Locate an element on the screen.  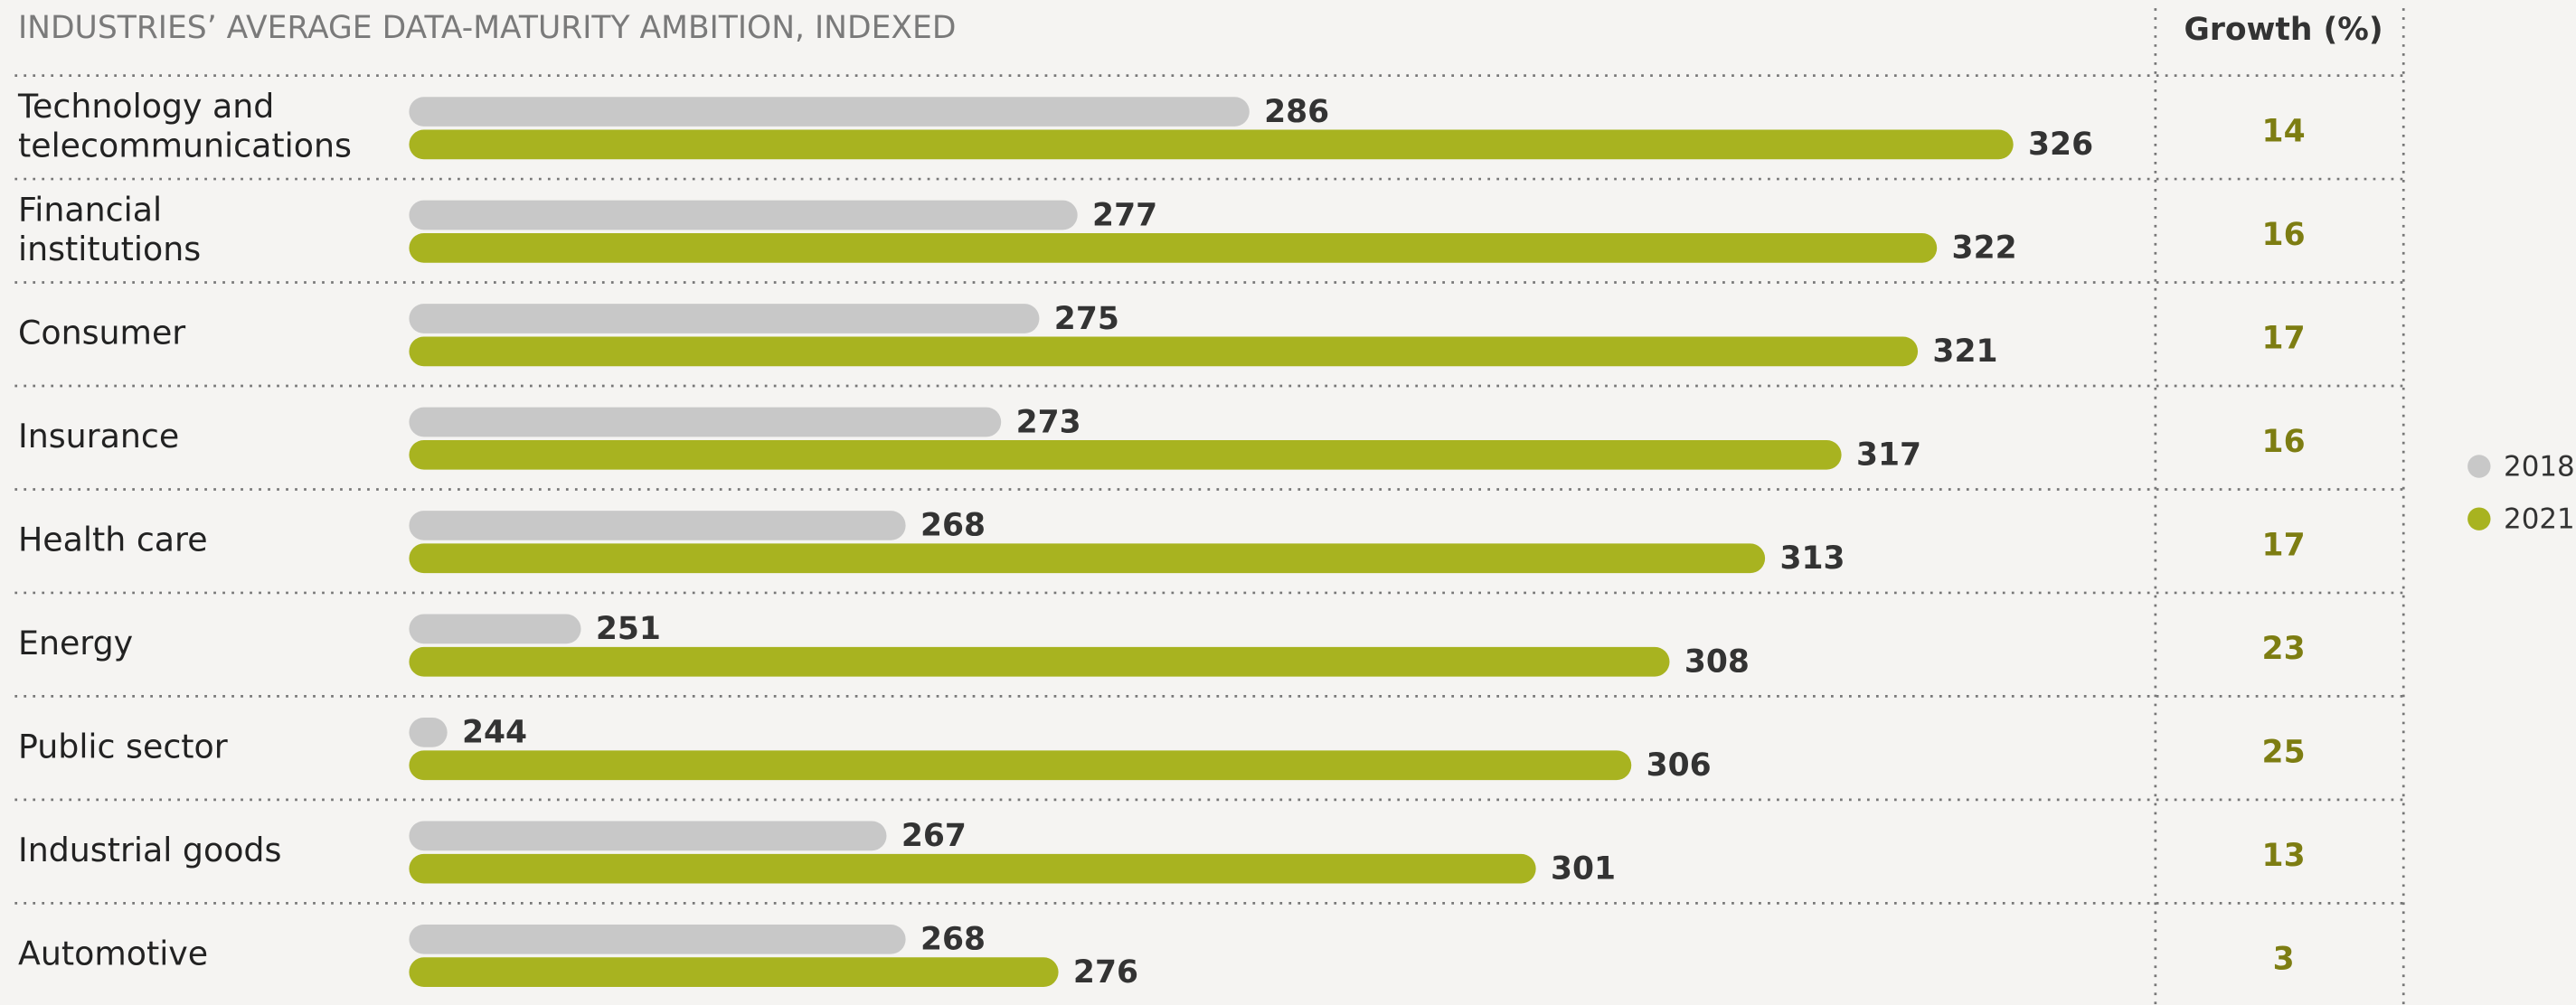
legend-label: 2021 is located at coordinates (2539, 519).